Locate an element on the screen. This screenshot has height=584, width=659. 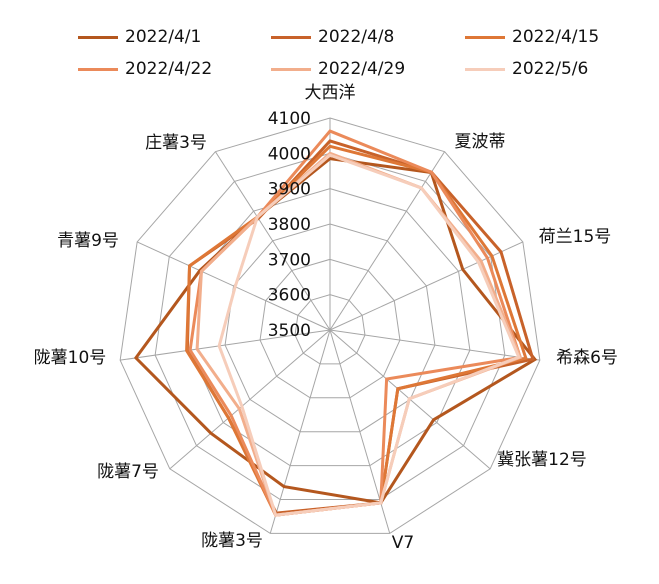
tick-label: 3500 is located at coordinates (289, 331).